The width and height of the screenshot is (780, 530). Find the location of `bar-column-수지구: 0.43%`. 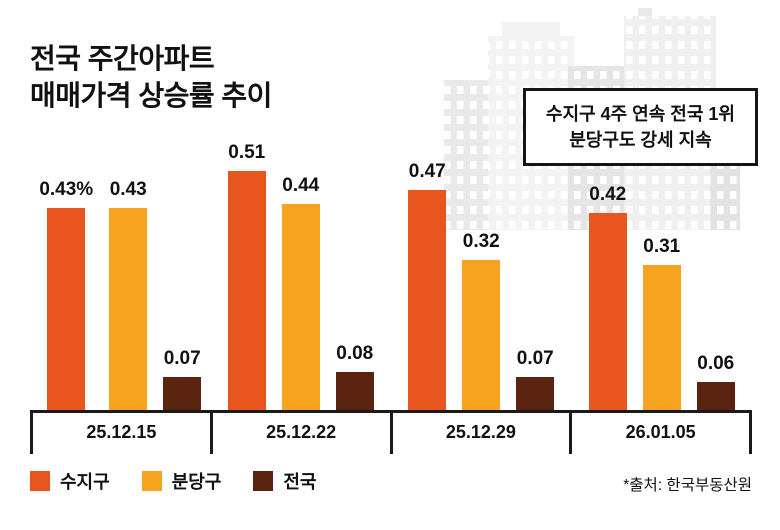

bar-column-수지구: 0.43% is located at coordinates (66, 294).